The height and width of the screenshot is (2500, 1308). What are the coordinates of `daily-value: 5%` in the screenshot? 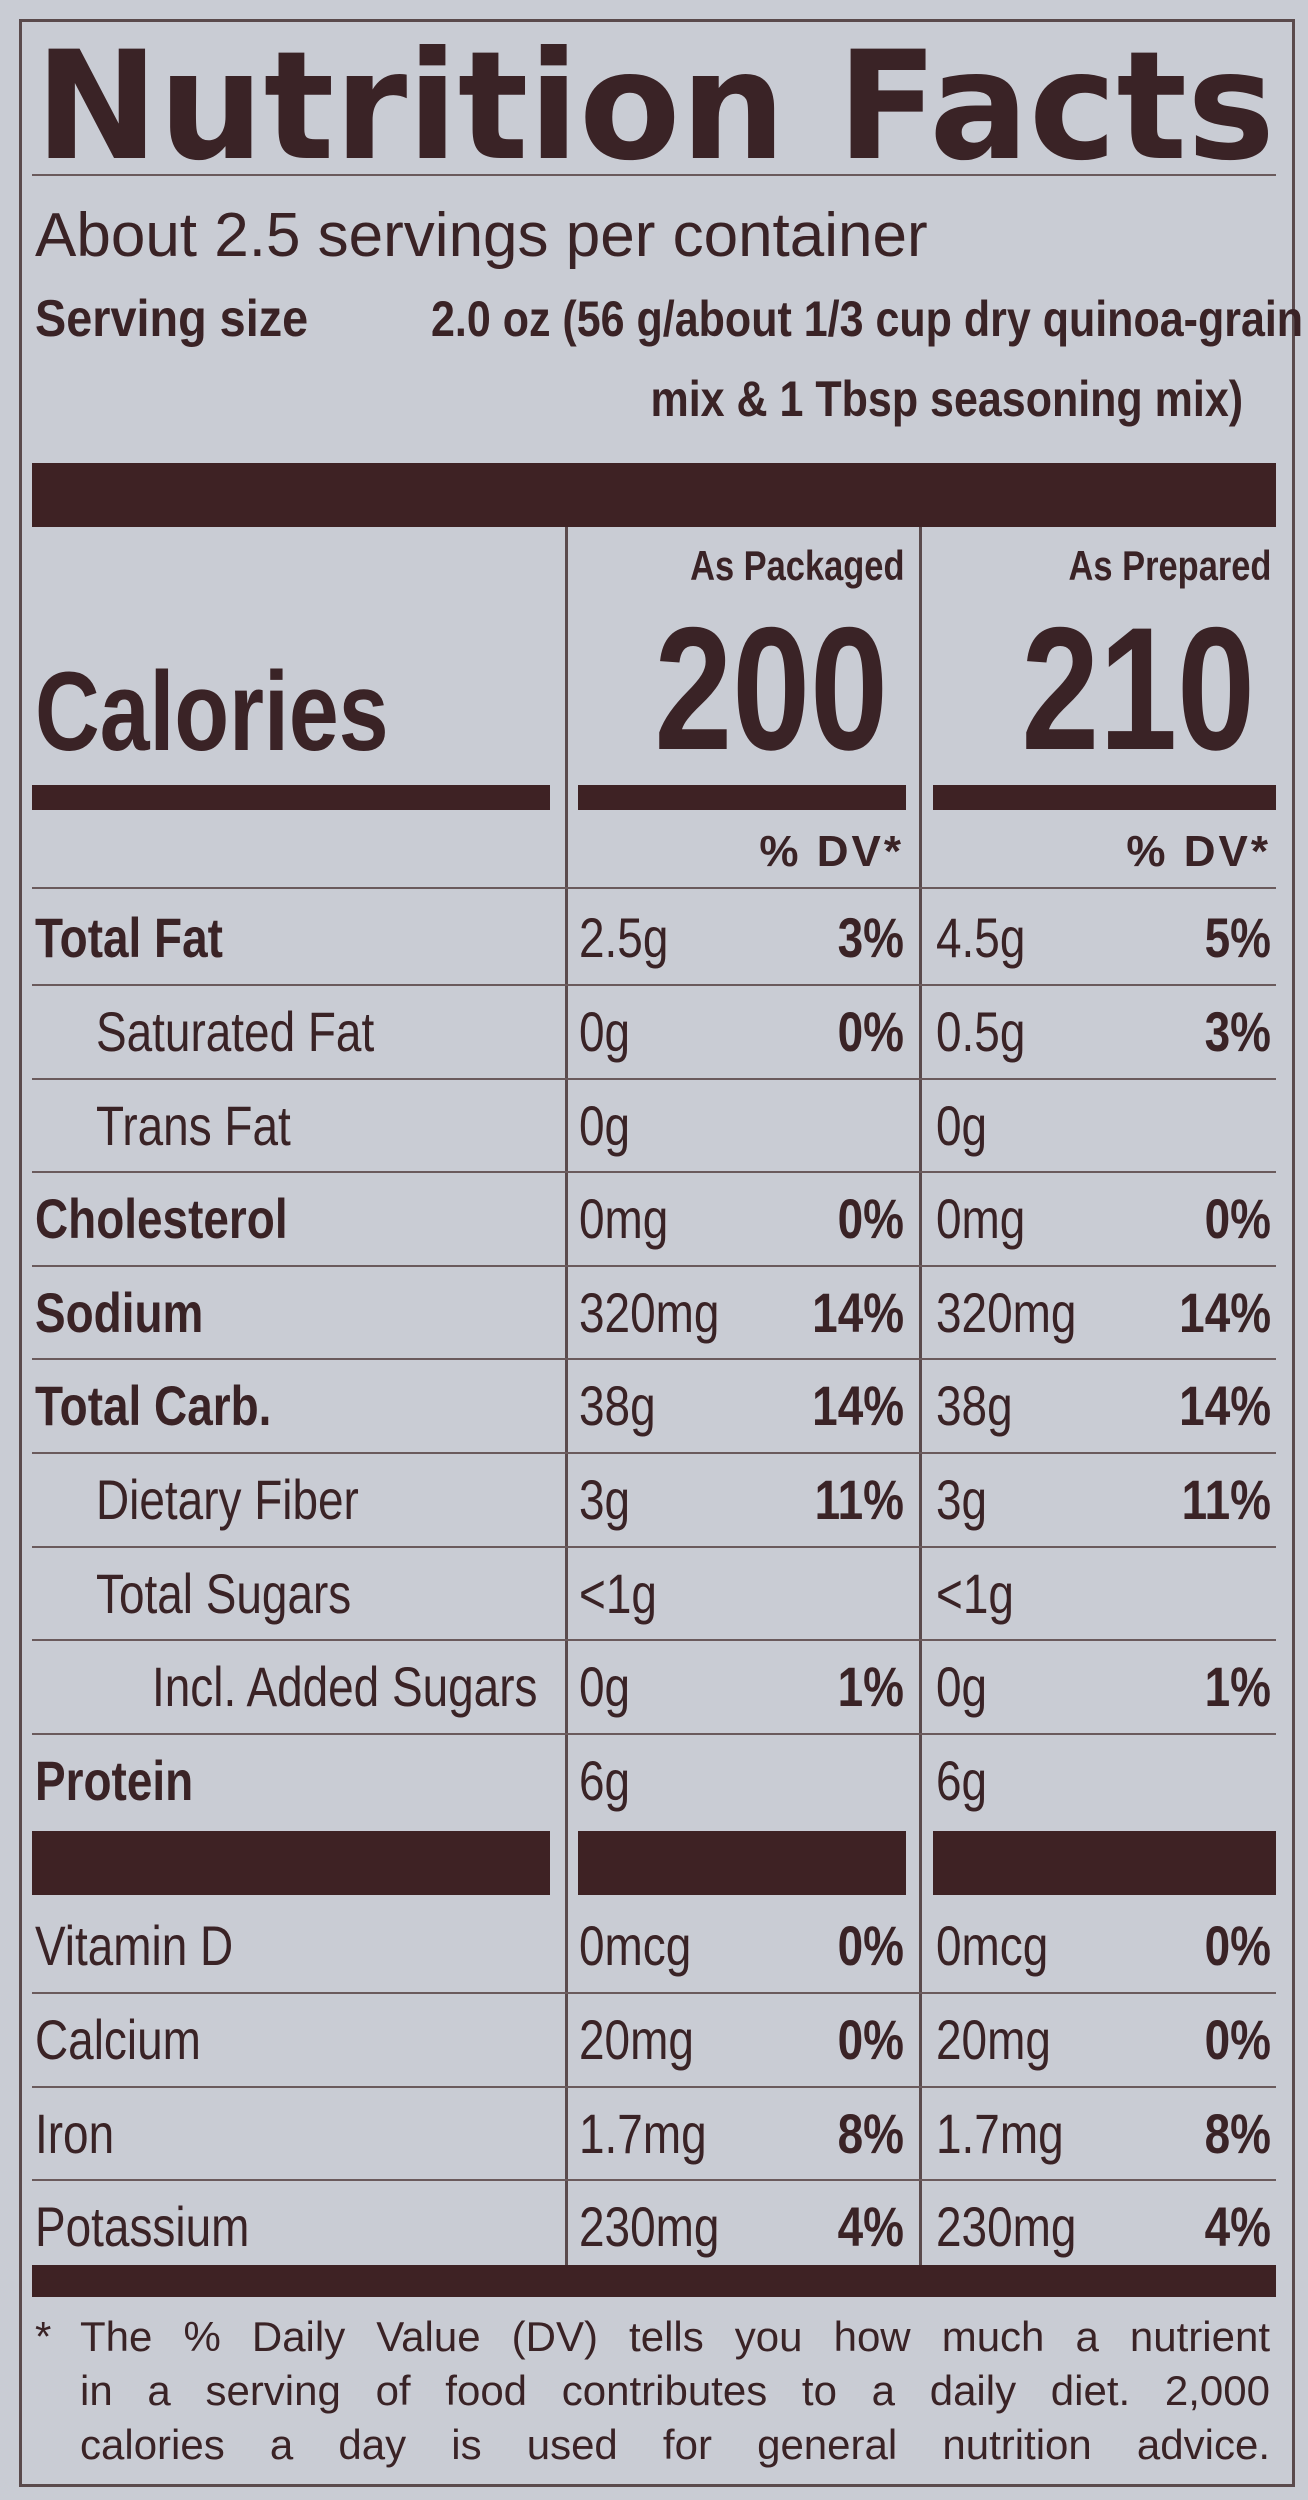 It's located at (1230, 937).